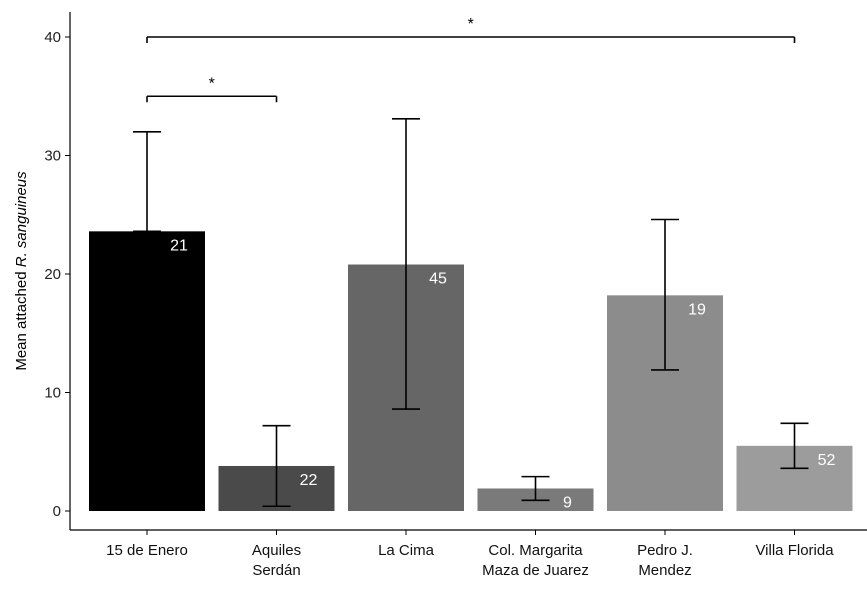  What do you see at coordinates (276, 550) in the screenshot?
I see `x-tick-label: Aquiles` at bounding box center [276, 550].